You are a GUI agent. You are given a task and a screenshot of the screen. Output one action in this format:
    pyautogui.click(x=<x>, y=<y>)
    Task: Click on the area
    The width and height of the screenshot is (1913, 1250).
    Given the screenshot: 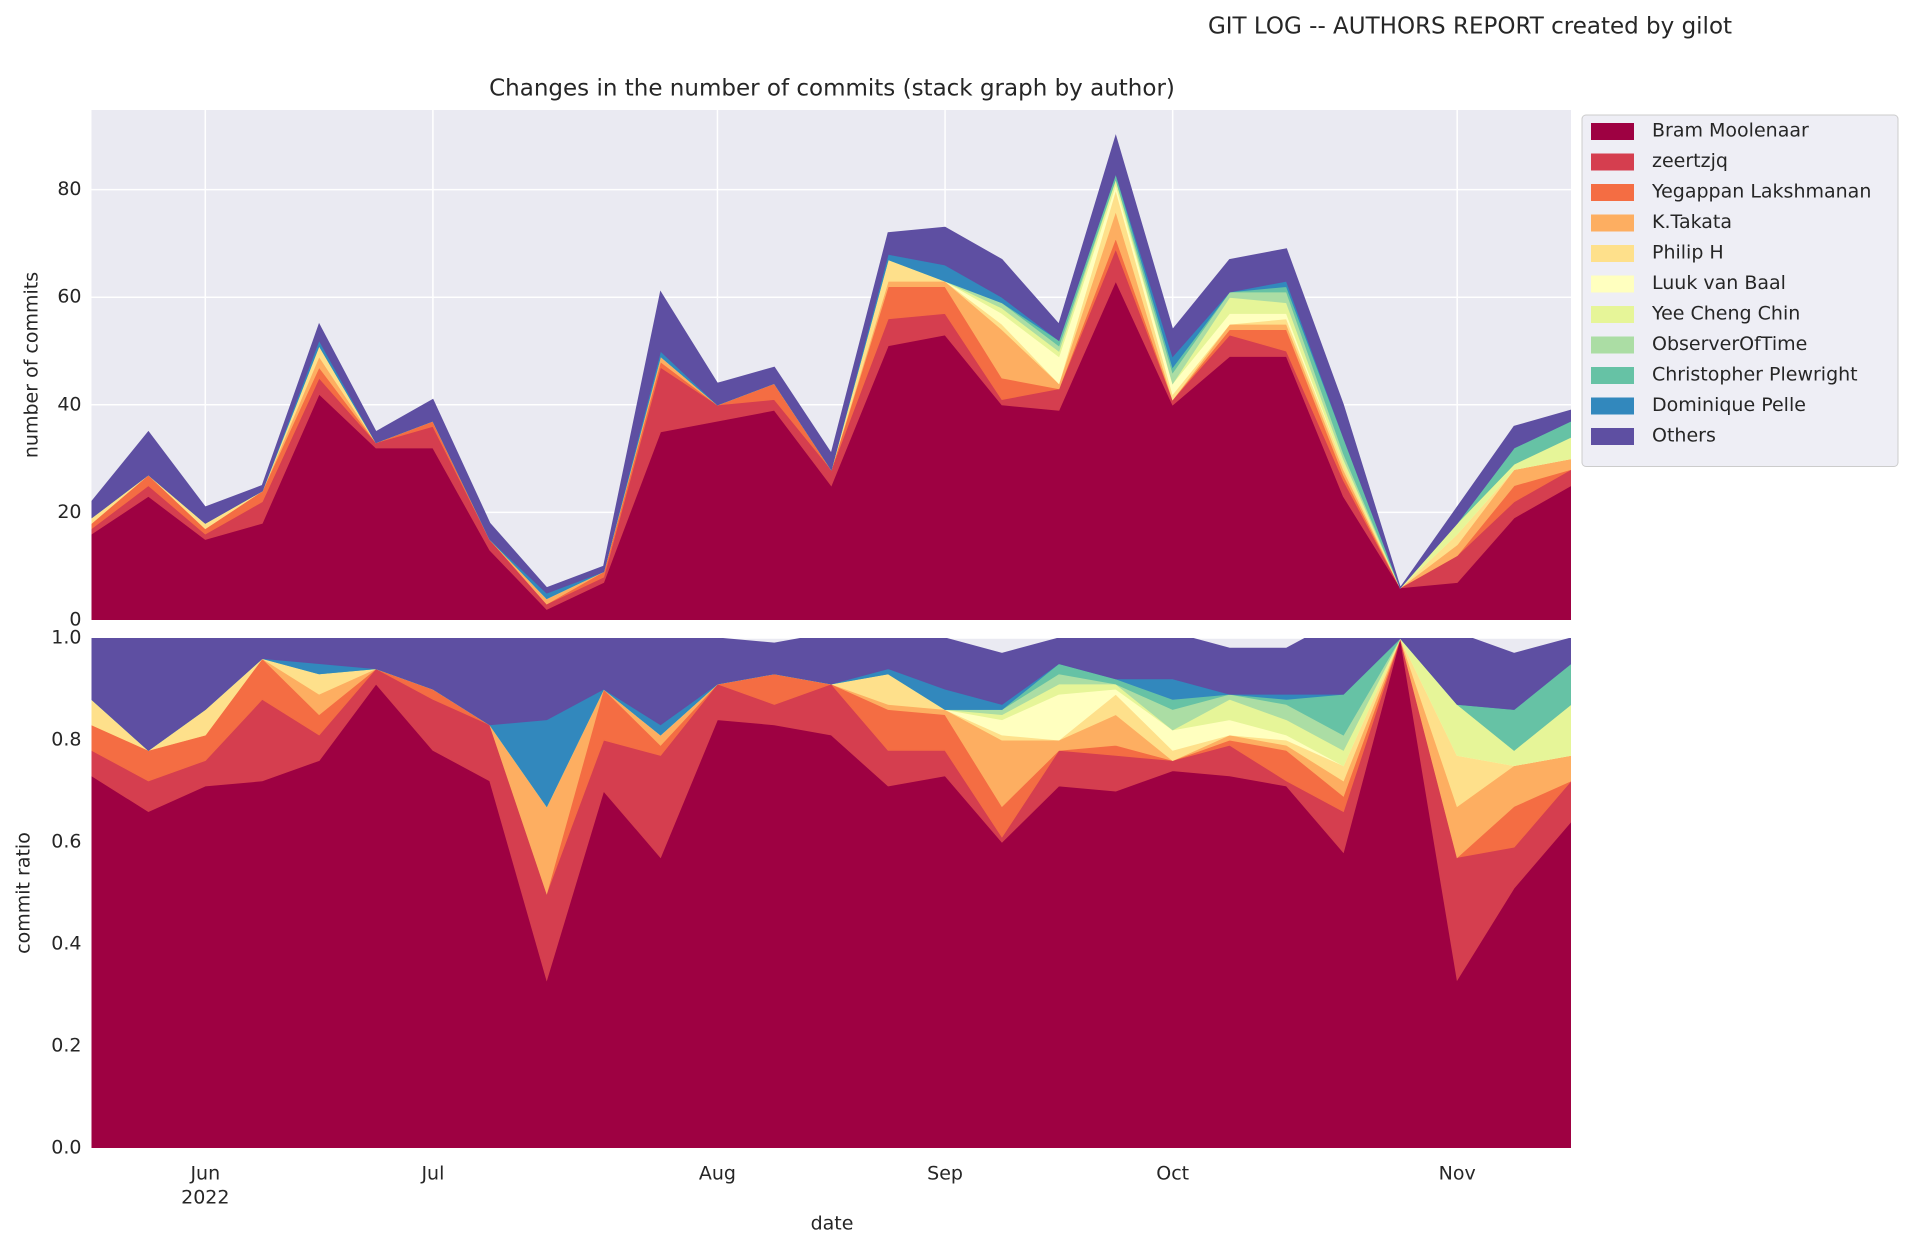 What is the action you would take?
    pyautogui.click(x=831, y=694)
    